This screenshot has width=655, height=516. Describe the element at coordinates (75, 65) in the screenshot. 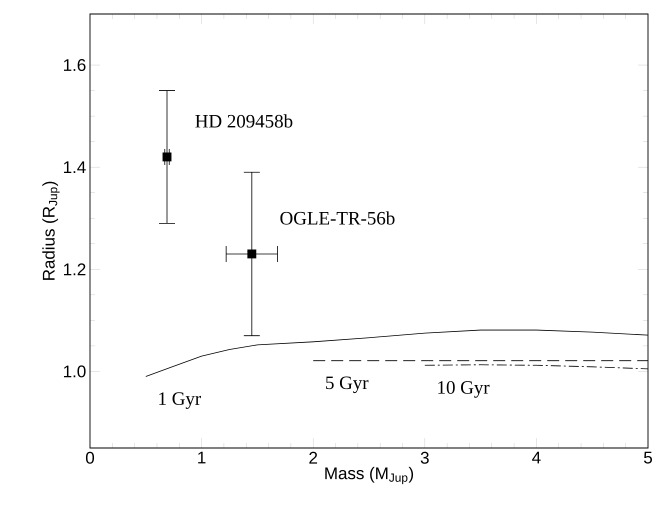

I see `y-tick-label: 1.6` at that location.